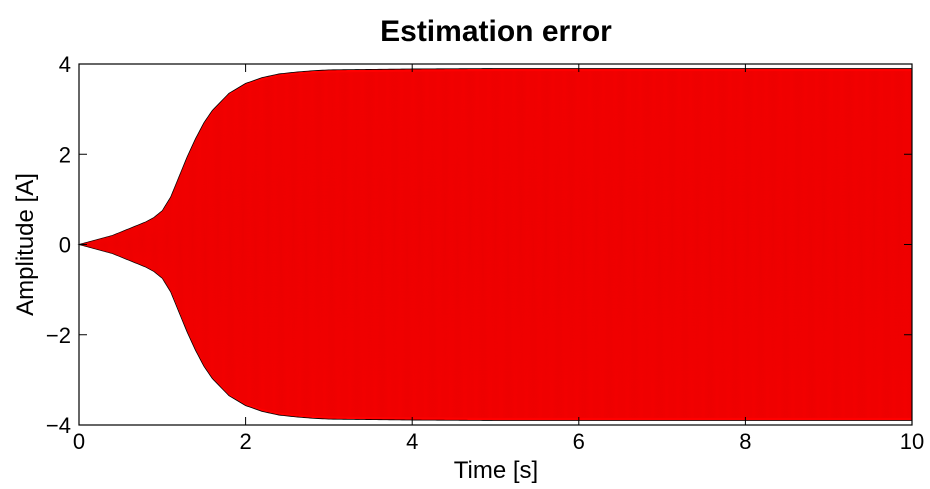 Image resolution: width=930 pixels, height=489 pixels. What do you see at coordinates (65, 245) in the screenshot?
I see `y-tick-label: 0` at bounding box center [65, 245].